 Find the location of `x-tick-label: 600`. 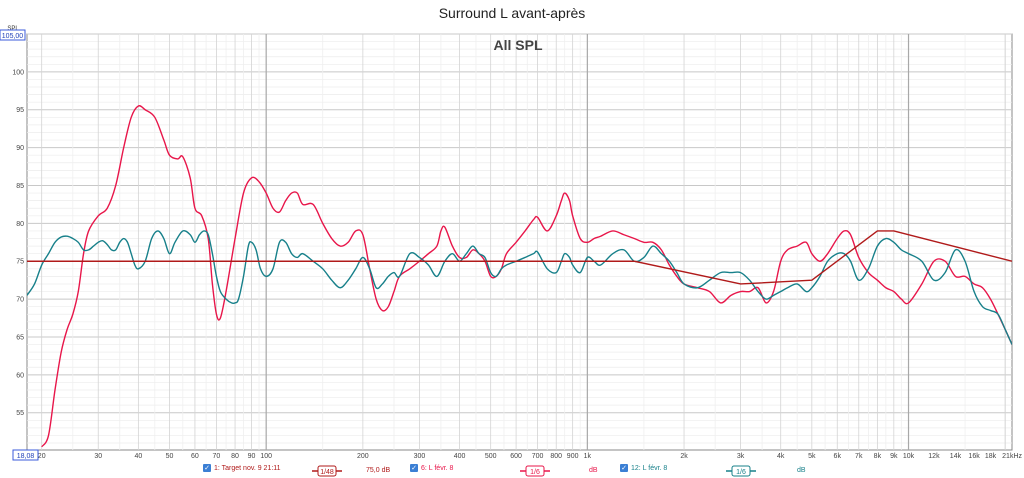

x-tick-label: 600 is located at coordinates (516, 456).